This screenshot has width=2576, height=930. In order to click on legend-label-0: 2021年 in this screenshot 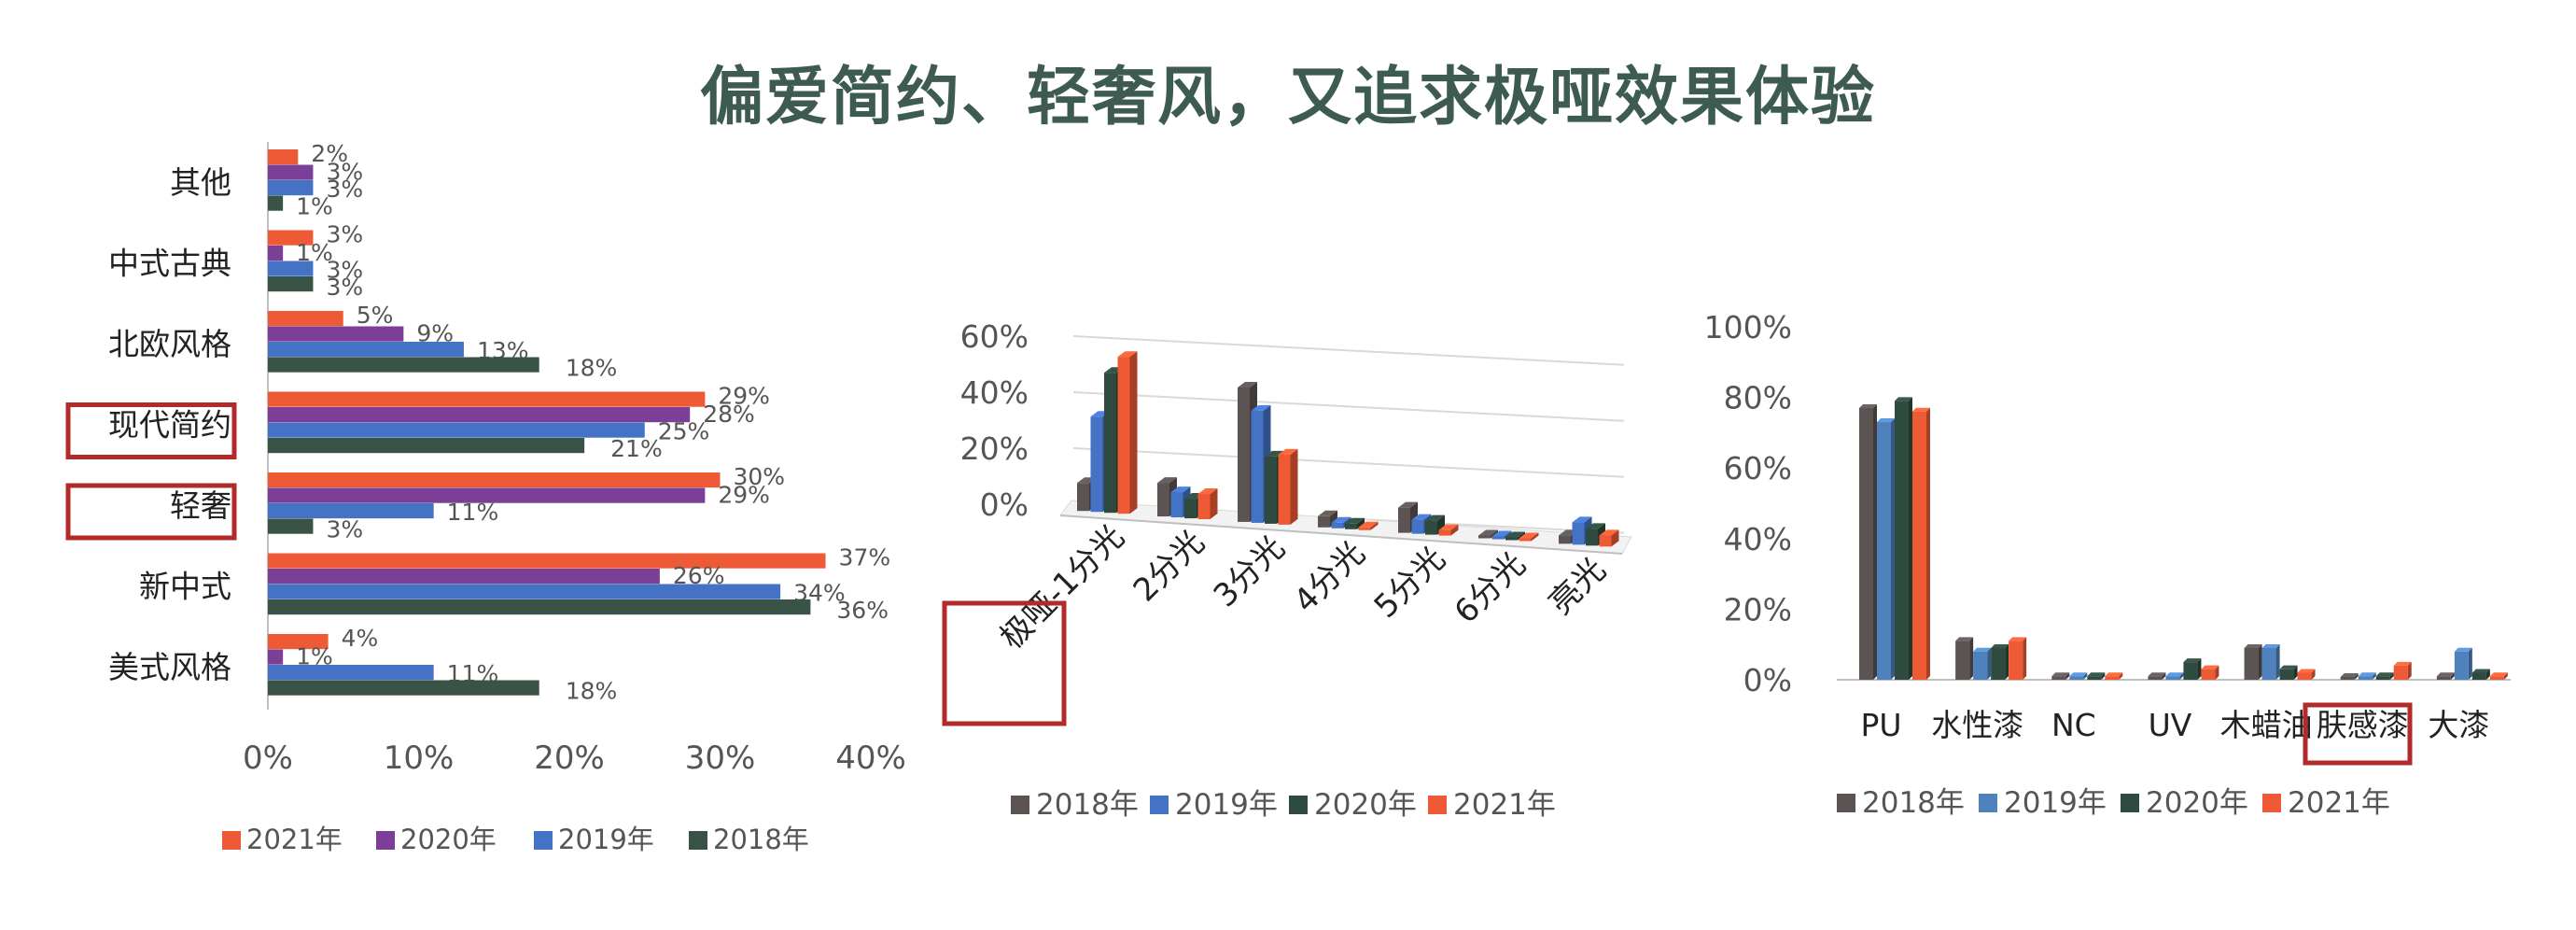, I will do `click(294, 839)`.